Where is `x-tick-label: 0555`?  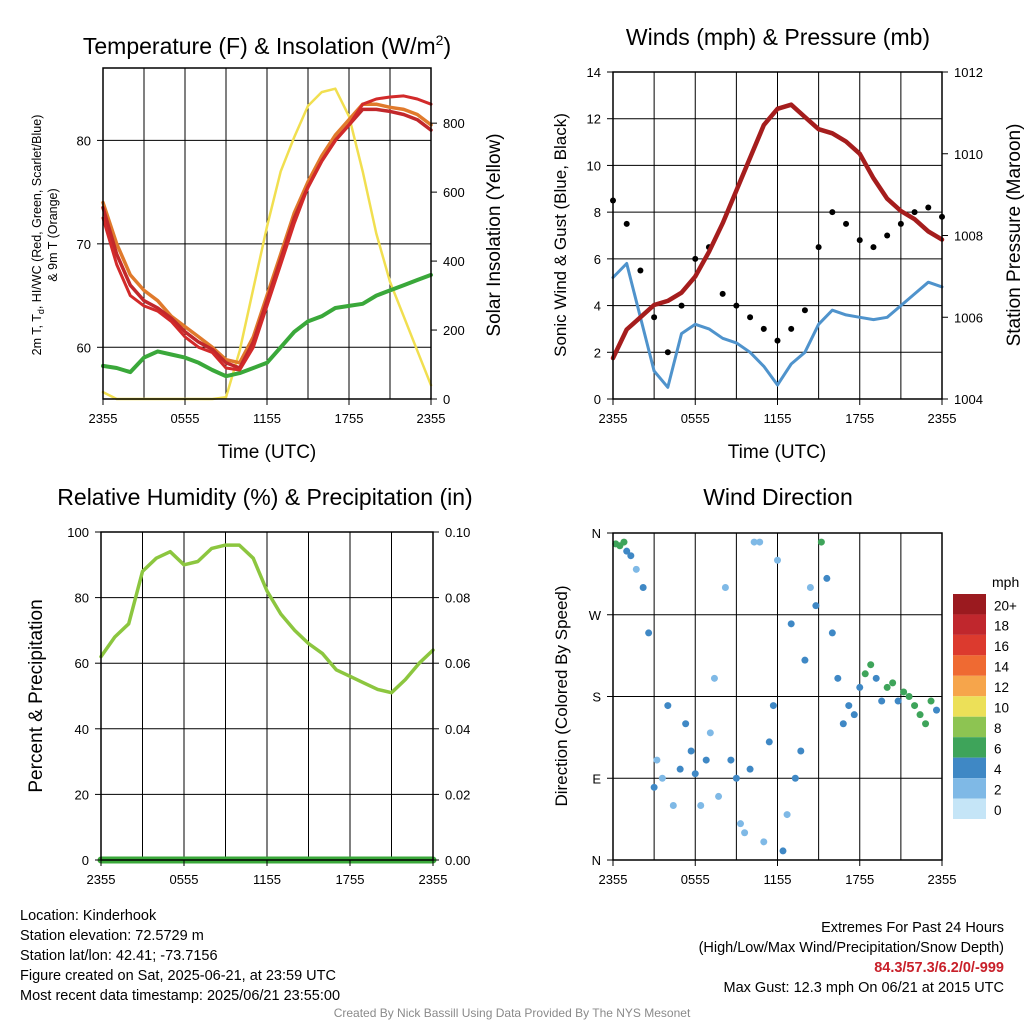 x-tick-label: 0555 is located at coordinates (184, 879).